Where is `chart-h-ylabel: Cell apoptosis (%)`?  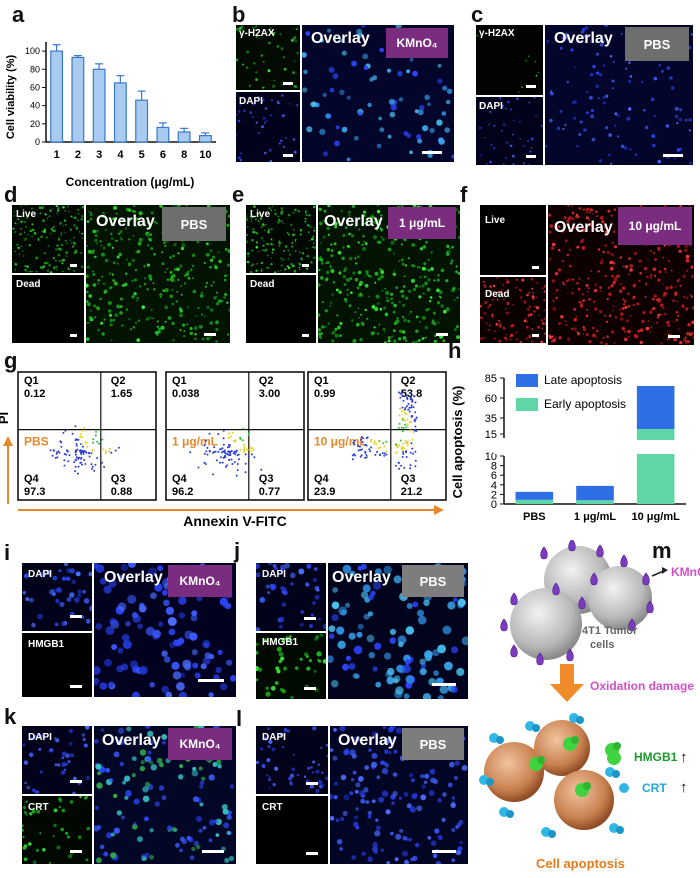
chart-h-ylabel: Cell apoptosis (%) is located at coordinates (457, 442).